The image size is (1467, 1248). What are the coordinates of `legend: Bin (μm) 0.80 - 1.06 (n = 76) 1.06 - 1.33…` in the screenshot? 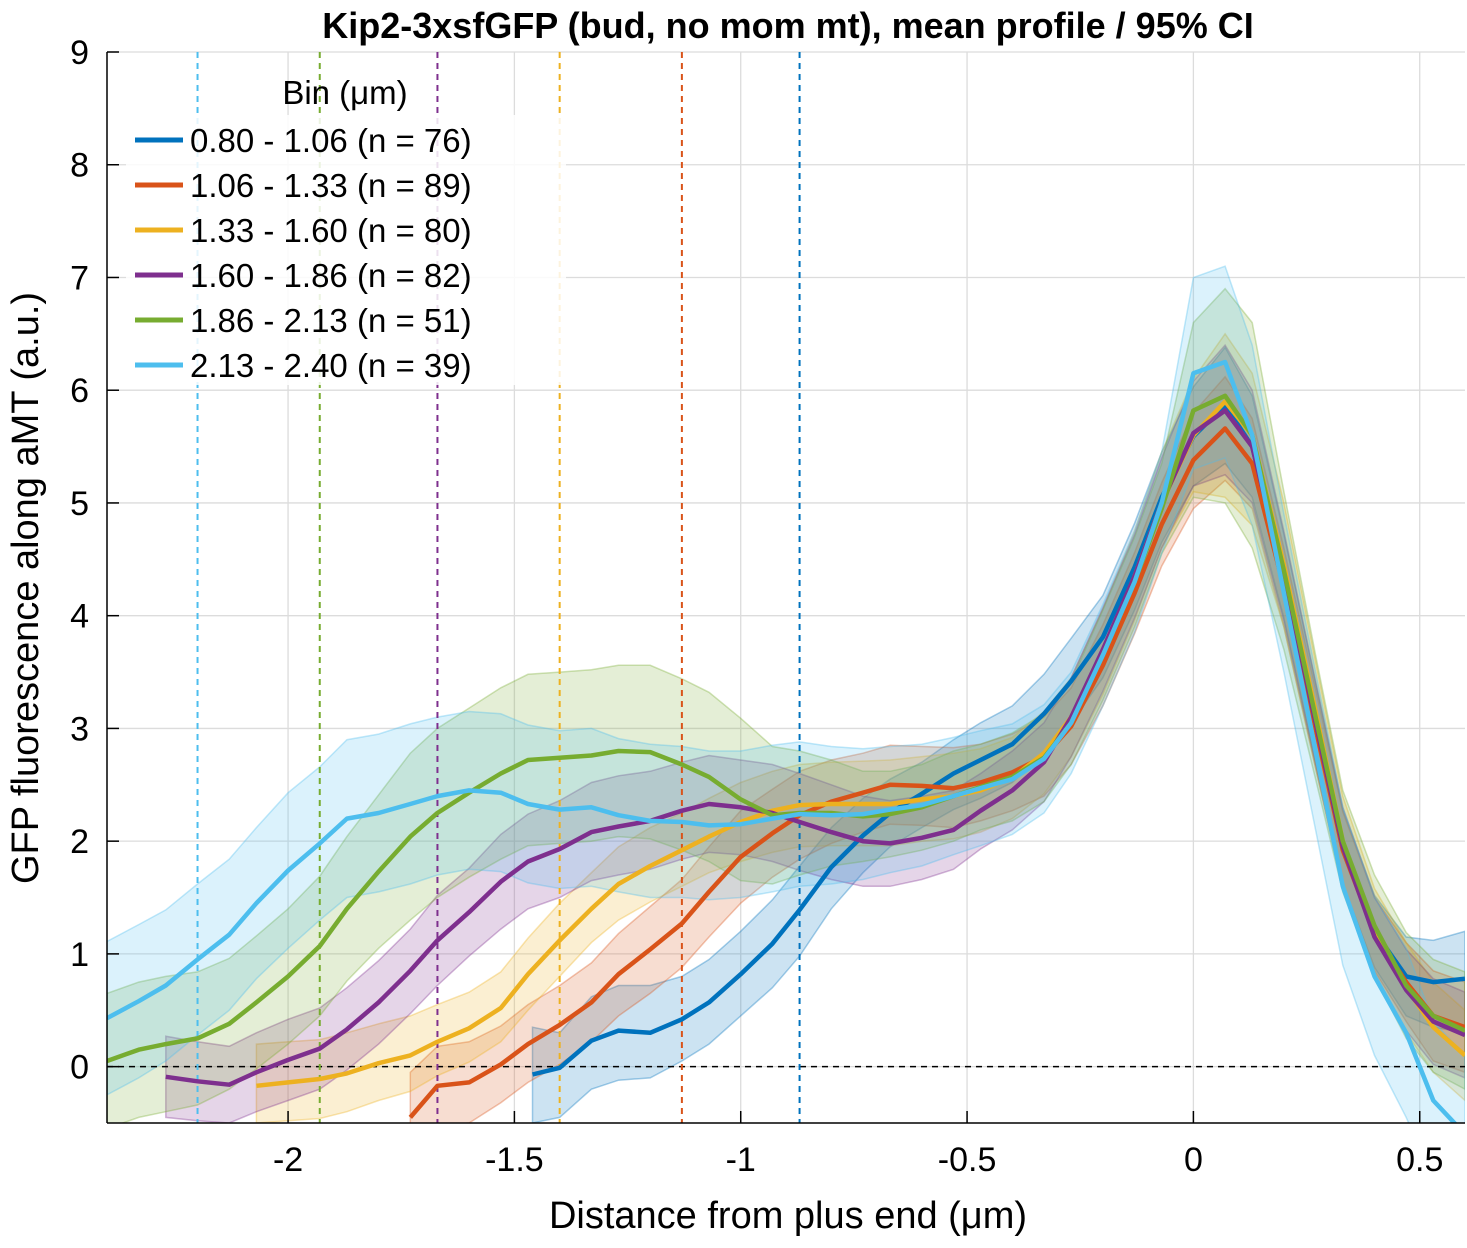 It's located at (346, 229).